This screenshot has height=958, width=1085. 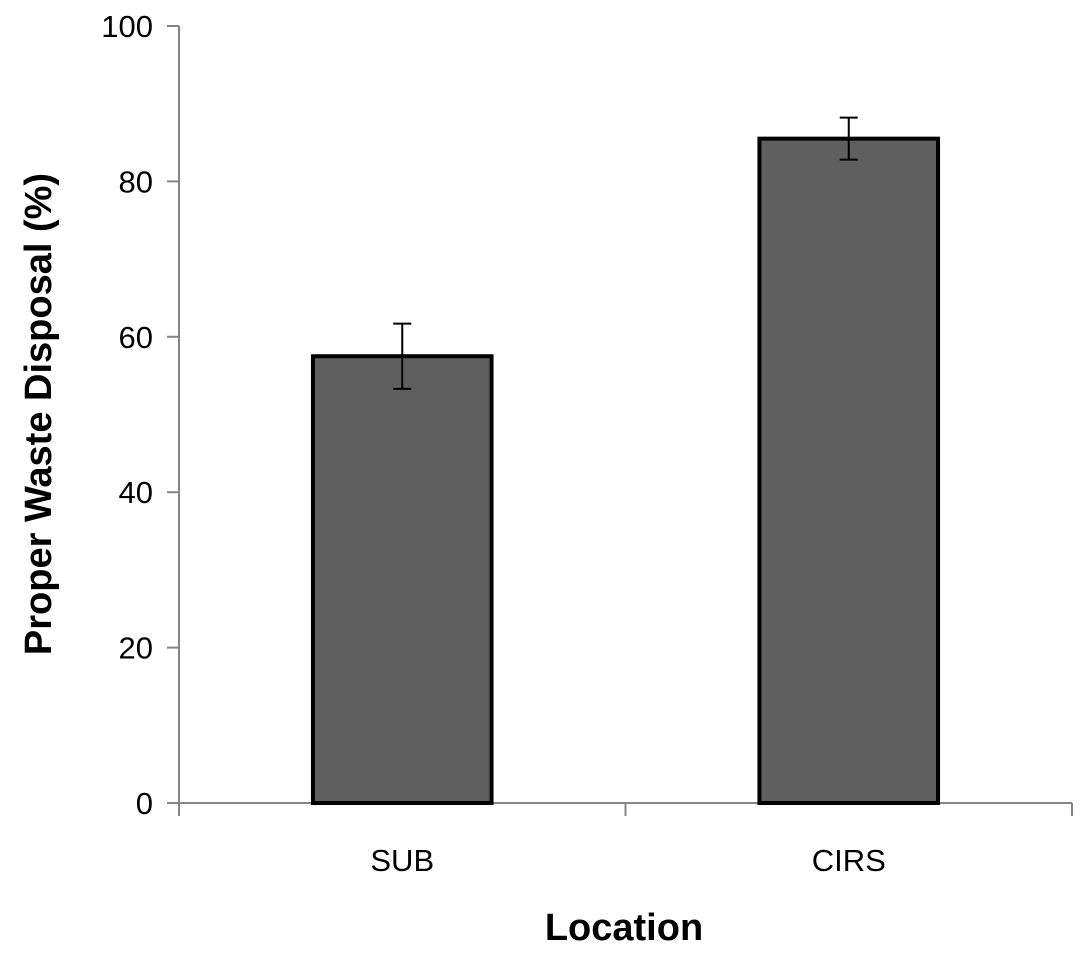 I want to click on y-tick-label: 80, so click(x=136, y=181).